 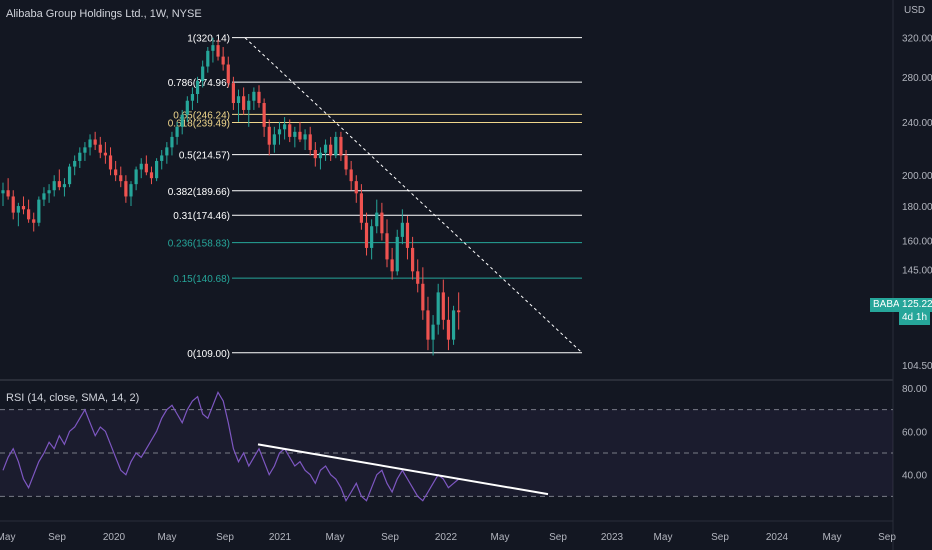 What do you see at coordinates (446, 537) in the screenshot?
I see `time-axis-tick: 2022` at bounding box center [446, 537].